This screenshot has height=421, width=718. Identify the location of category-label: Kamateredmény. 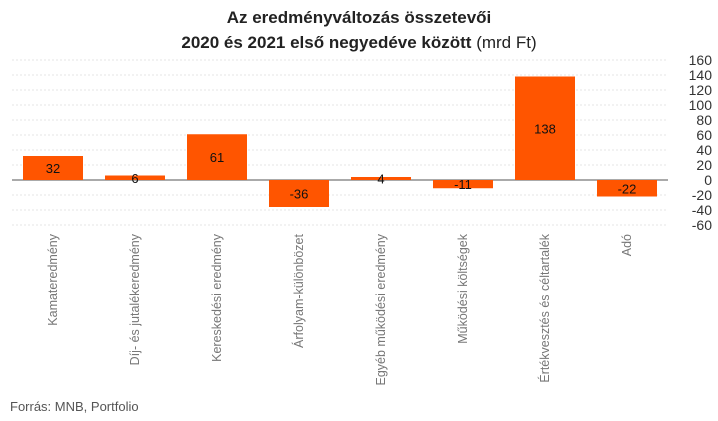
(53, 279).